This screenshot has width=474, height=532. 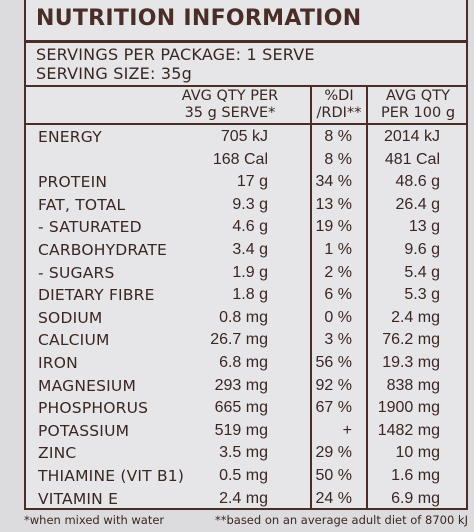 I want to click on nutrient-name: SODIUM, so click(x=70, y=317).